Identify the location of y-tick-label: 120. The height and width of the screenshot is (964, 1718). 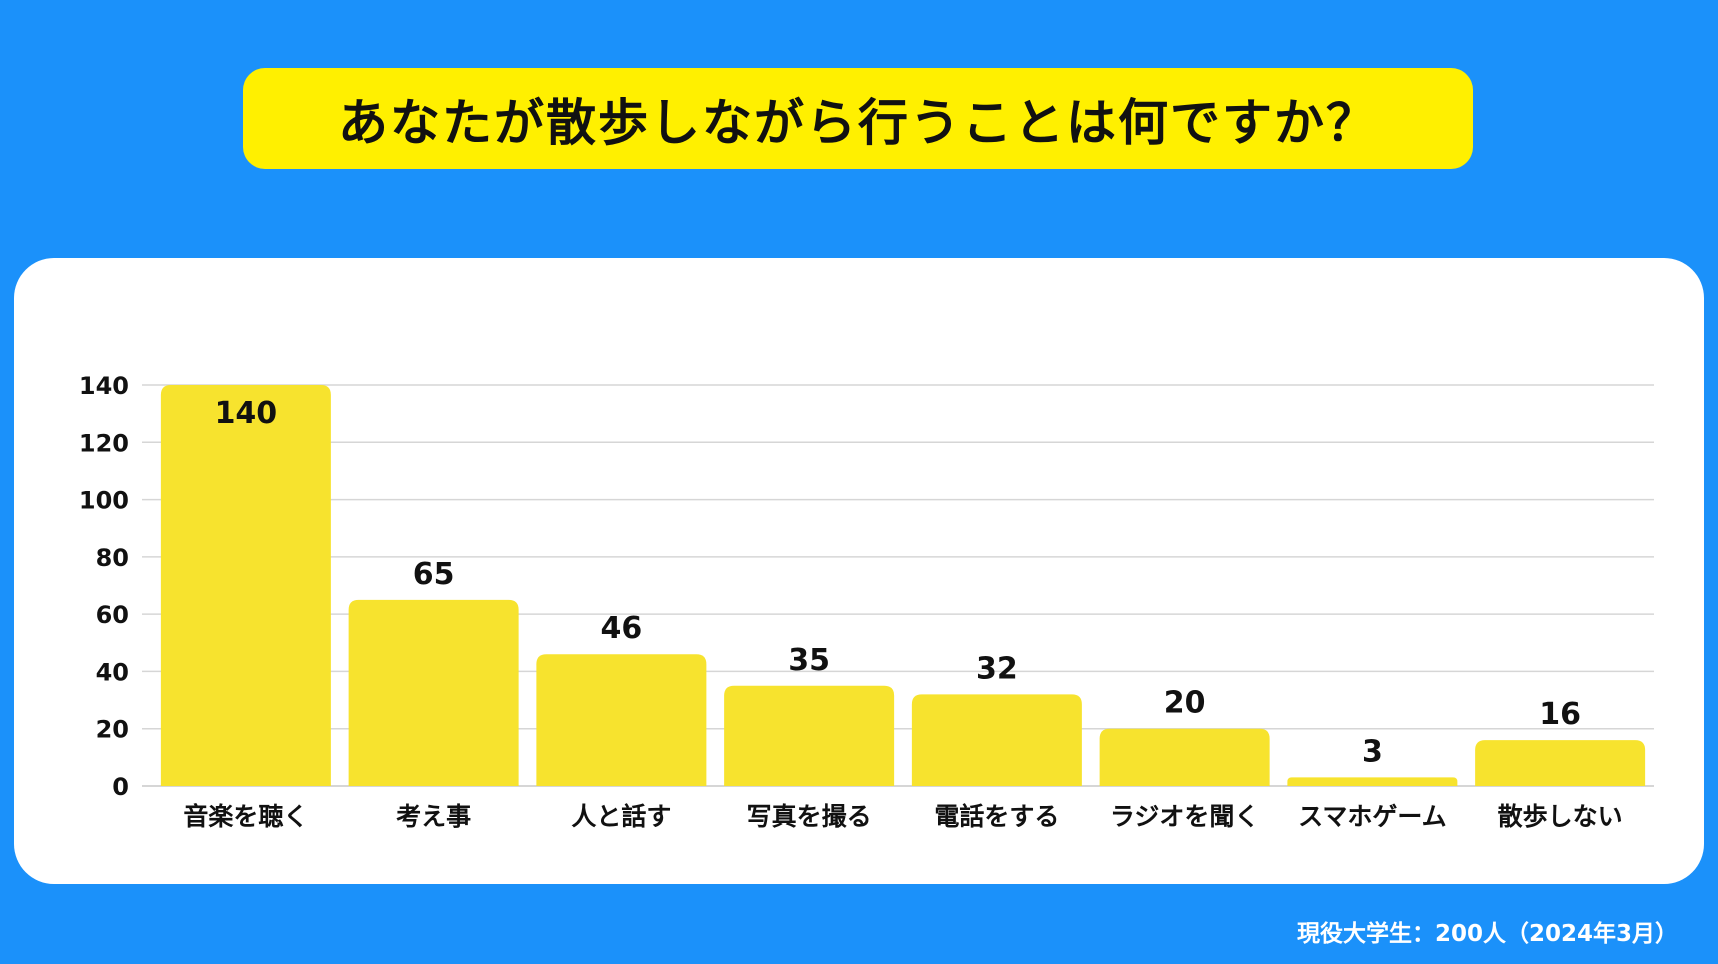
(104, 443).